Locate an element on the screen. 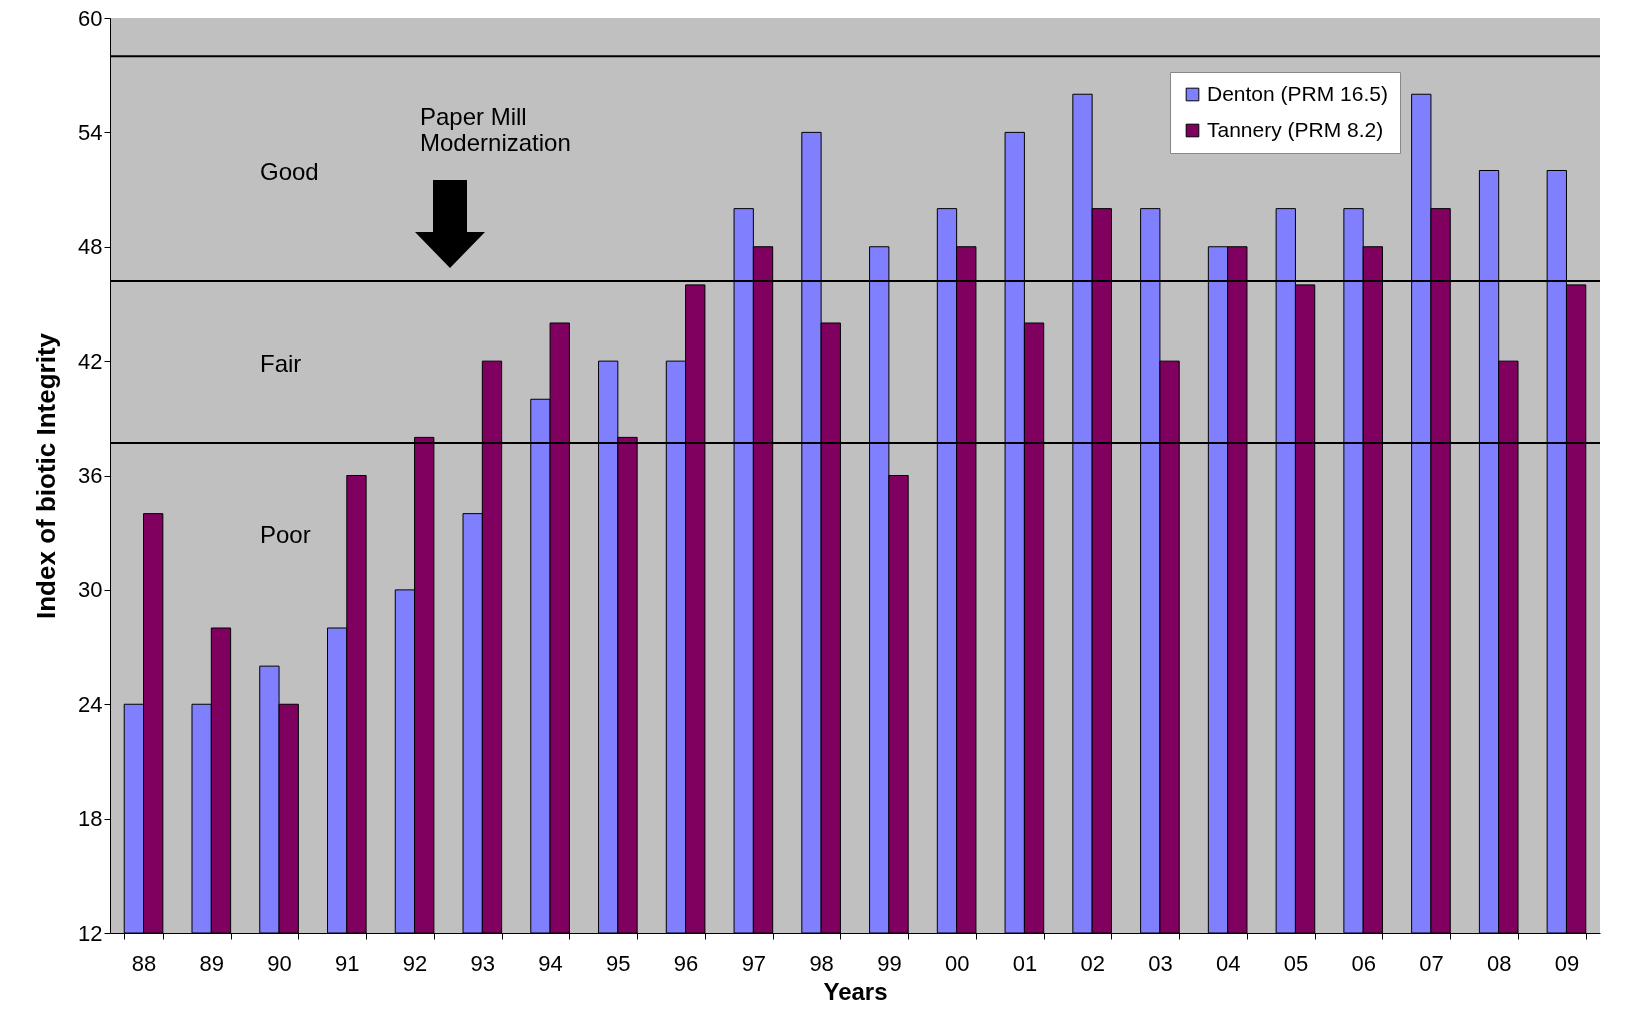 Image resolution: width=1641 pixels, height=1026 pixels. x-tick-label: 08 is located at coordinates (1499, 963).